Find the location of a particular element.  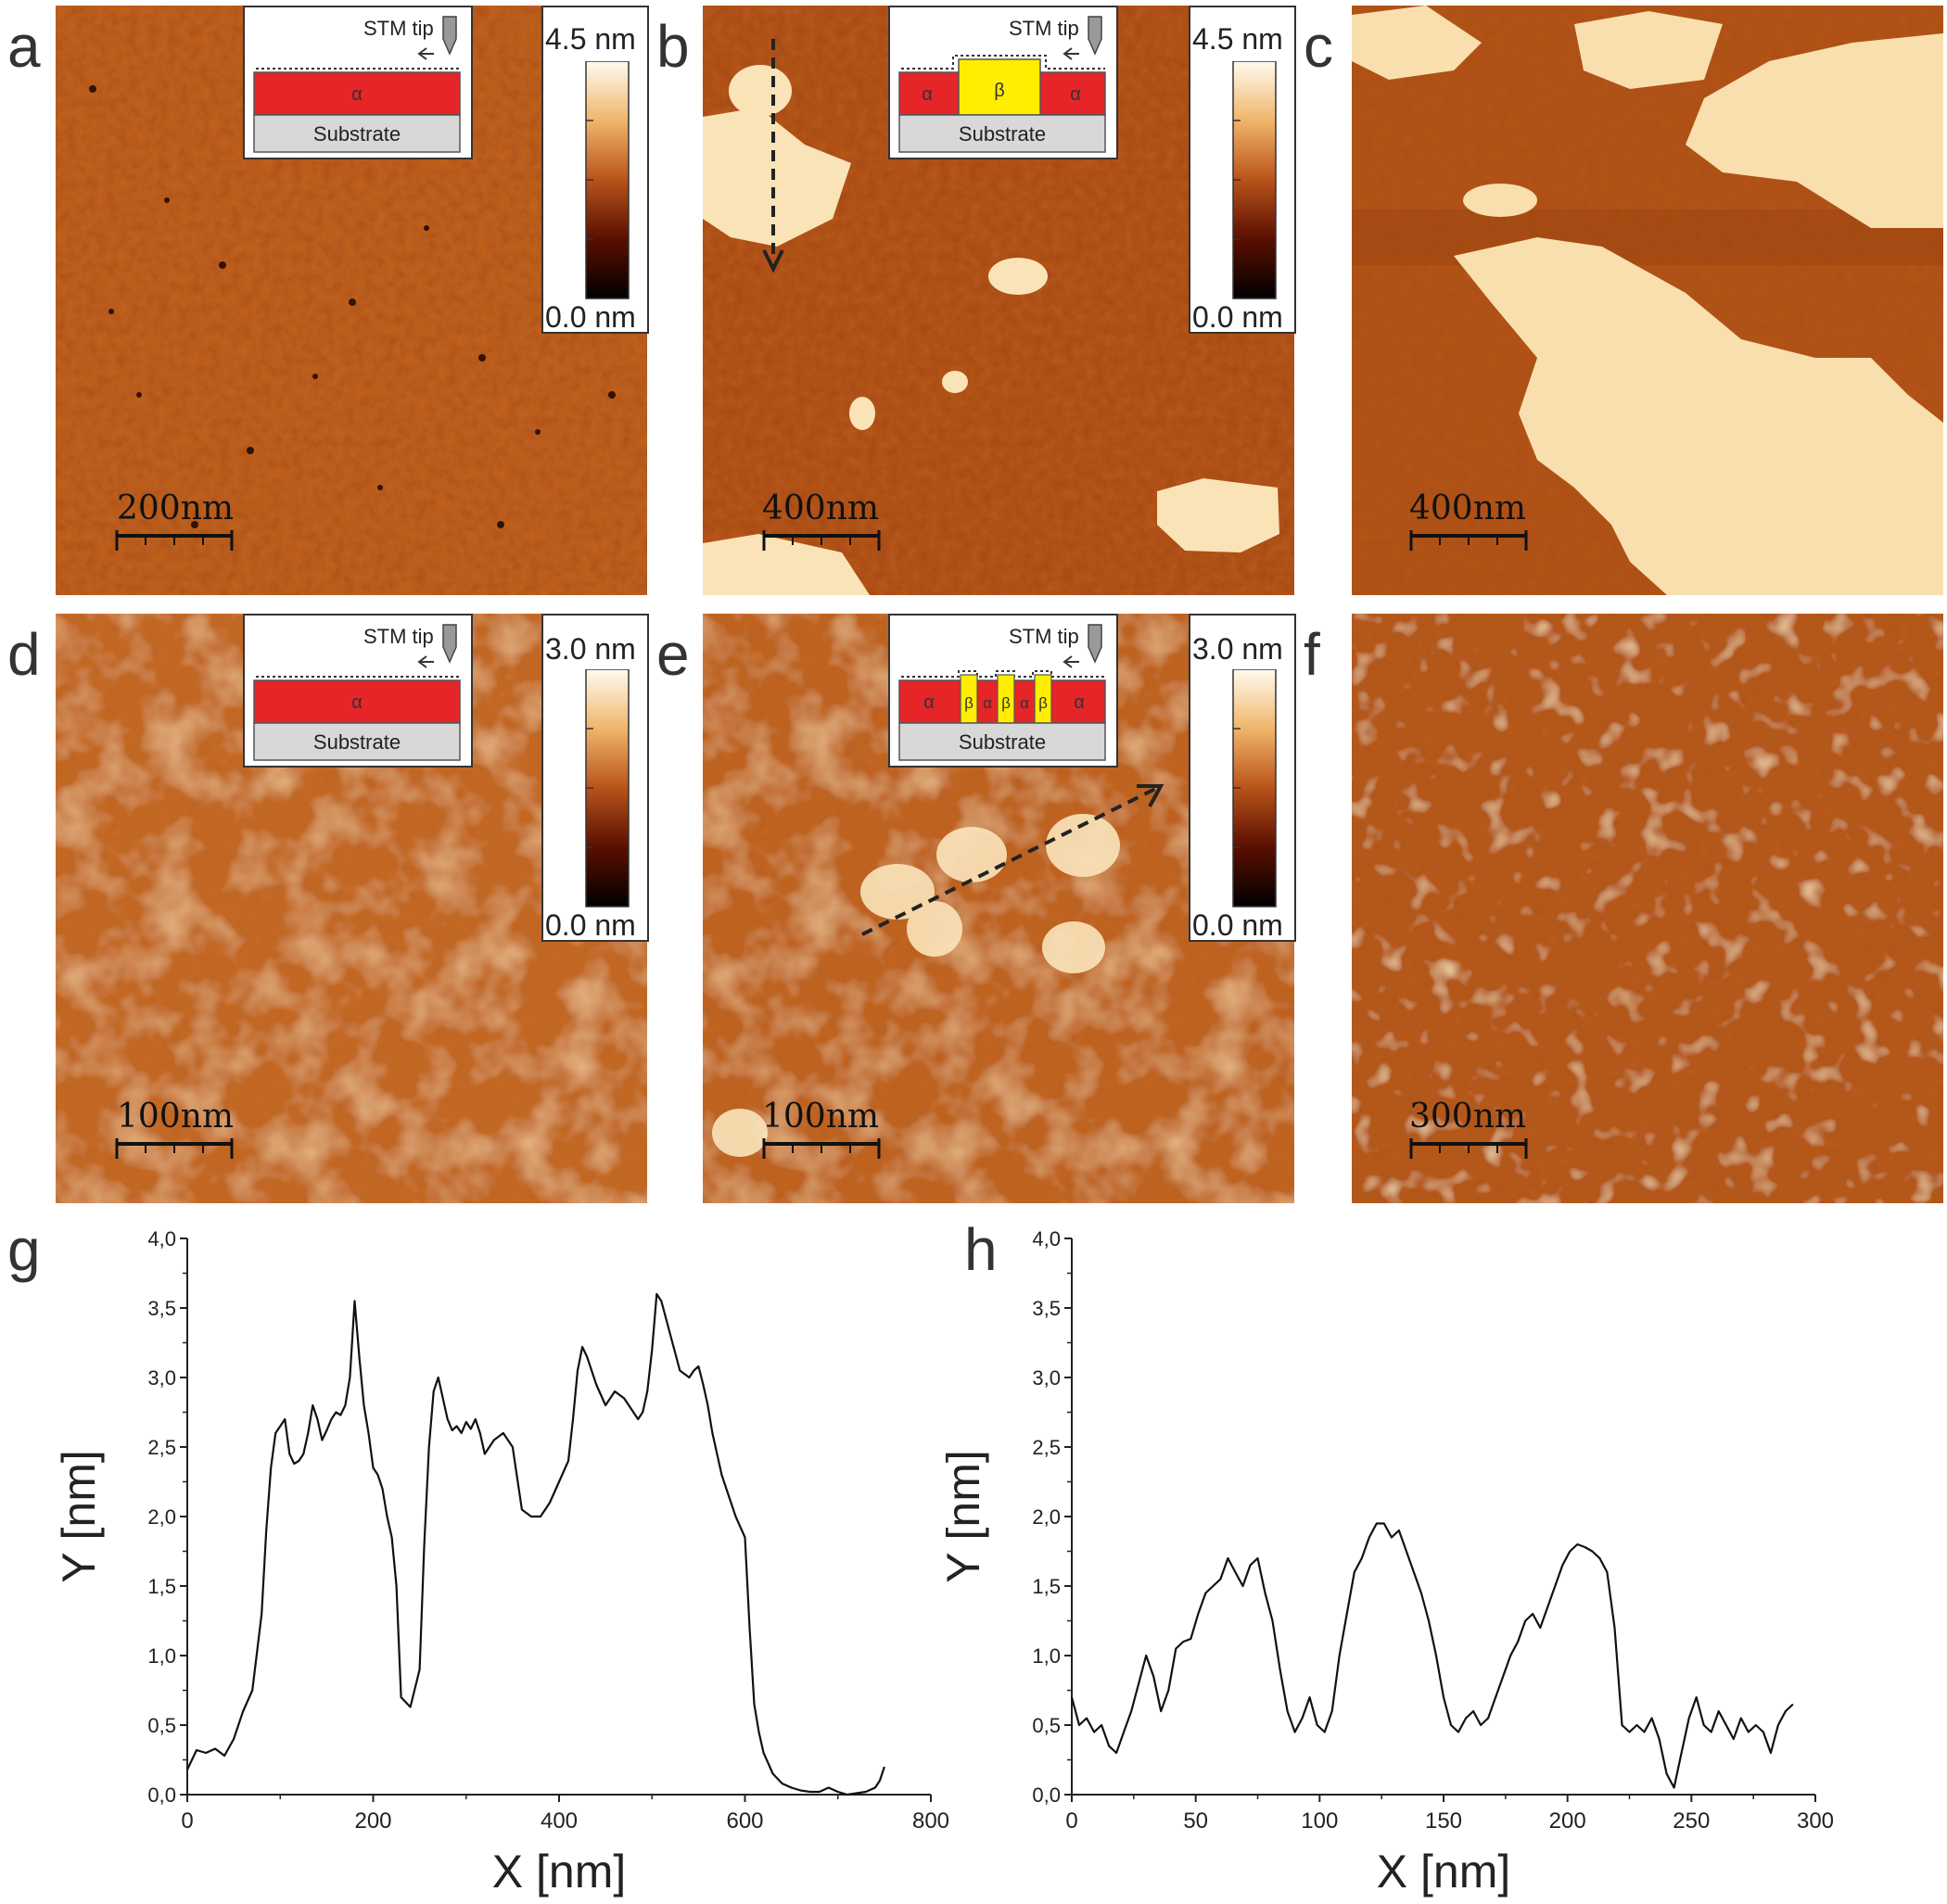

inset-tip-label-e: STM tip is located at coordinates (1044, 636).